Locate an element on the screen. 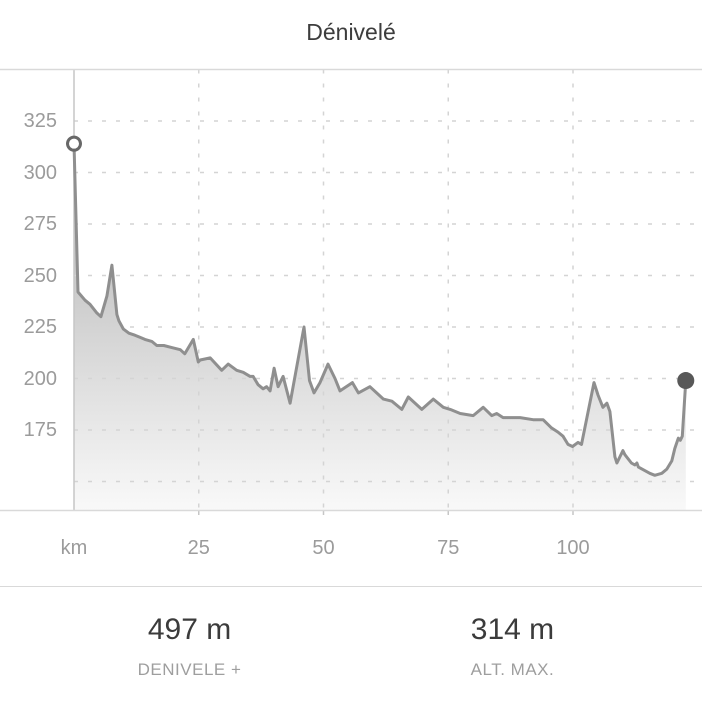  start-point-marker is located at coordinates (74, 143).